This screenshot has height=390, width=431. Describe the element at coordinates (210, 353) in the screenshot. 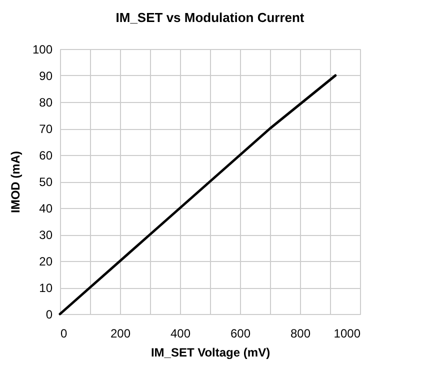

I see `x-axis-title: IM_SET Voltage (mV)` at that location.